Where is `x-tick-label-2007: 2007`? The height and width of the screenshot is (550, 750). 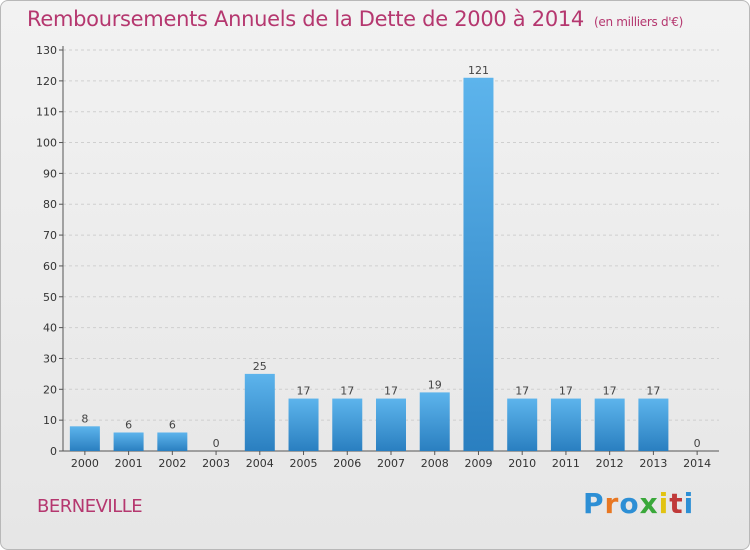
x-tick-label-2007: 2007 is located at coordinates (391, 463).